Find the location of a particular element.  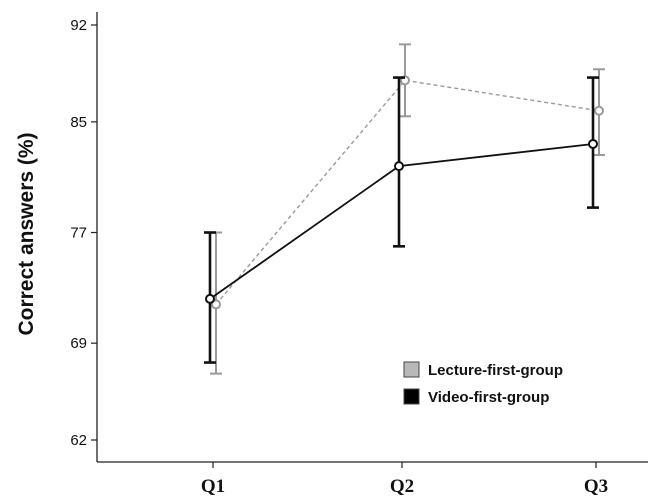

y-tick-label: 85 is located at coordinates (78, 122).